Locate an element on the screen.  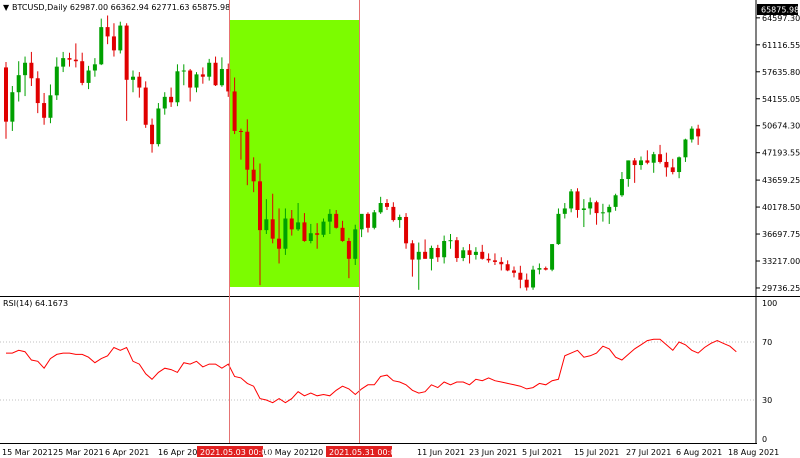
y-tick-label: 40178.50 is located at coordinates (781, 207).